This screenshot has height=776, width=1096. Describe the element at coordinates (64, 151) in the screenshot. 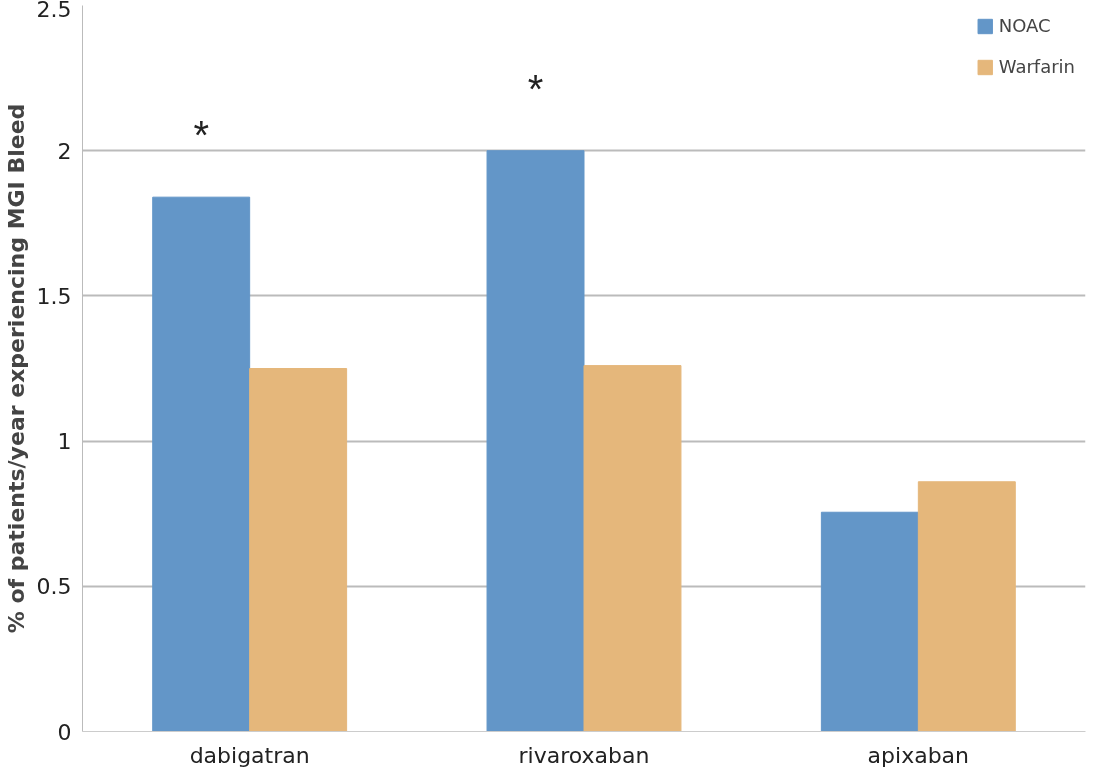

I see `y-tick-label: 2` at that location.